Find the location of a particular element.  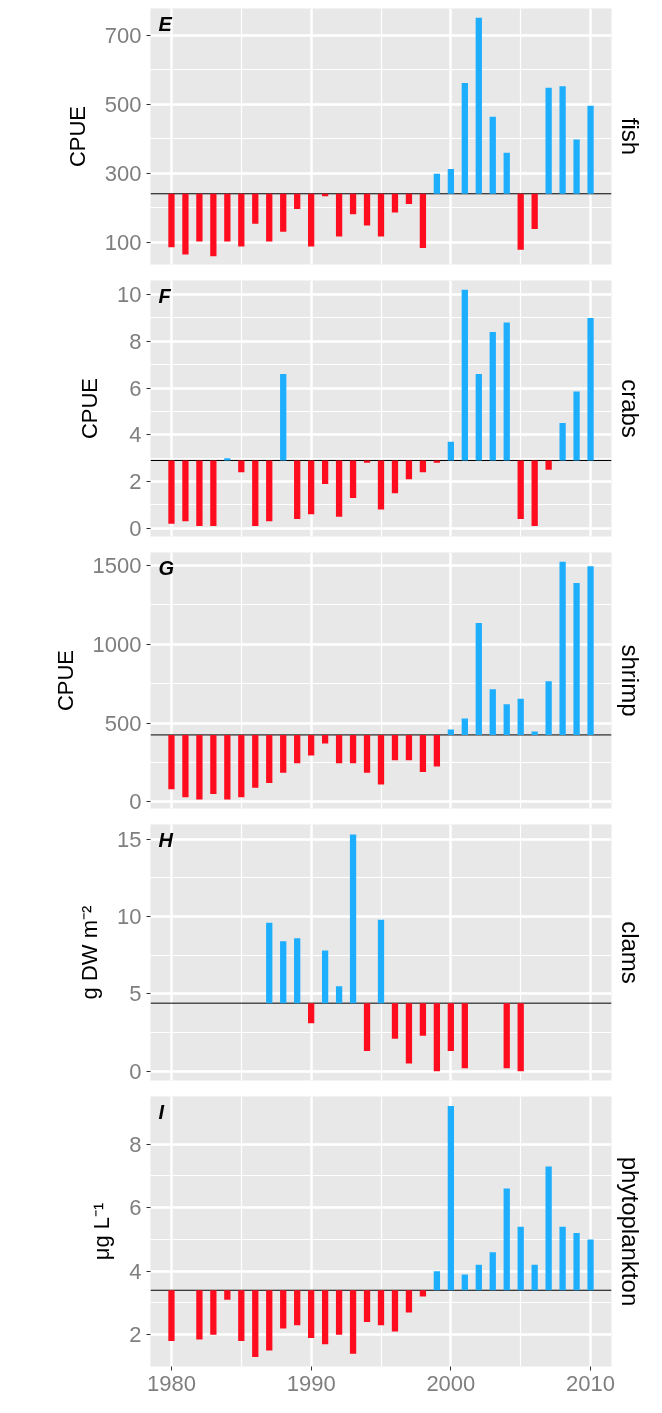

annotation: I is located at coordinates (161, 1111).